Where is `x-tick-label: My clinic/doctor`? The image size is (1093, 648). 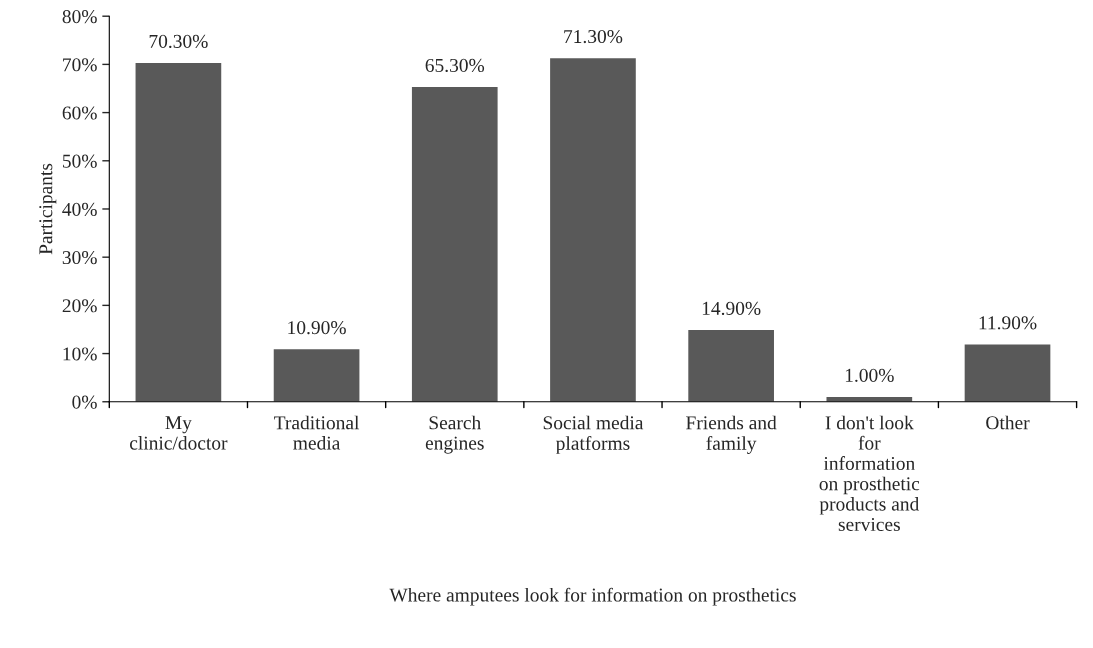 x-tick-label: My clinic/doctor is located at coordinates (179, 433).